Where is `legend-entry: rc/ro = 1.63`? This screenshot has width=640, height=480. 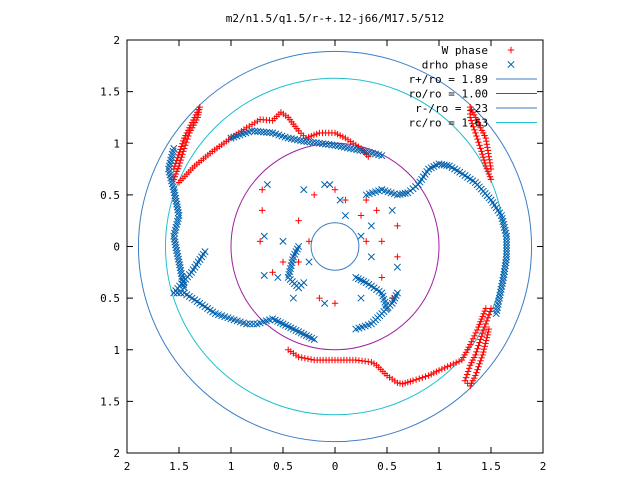 legend-entry: rc/ro = 1.63 is located at coordinates (473, 123).